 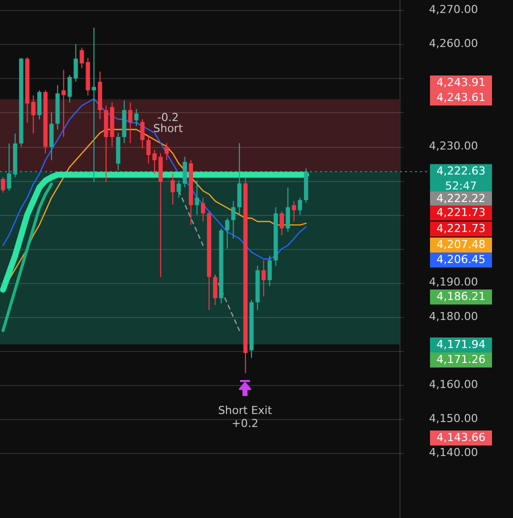 I want to click on text: 4,186.21, so click(x=461, y=296).